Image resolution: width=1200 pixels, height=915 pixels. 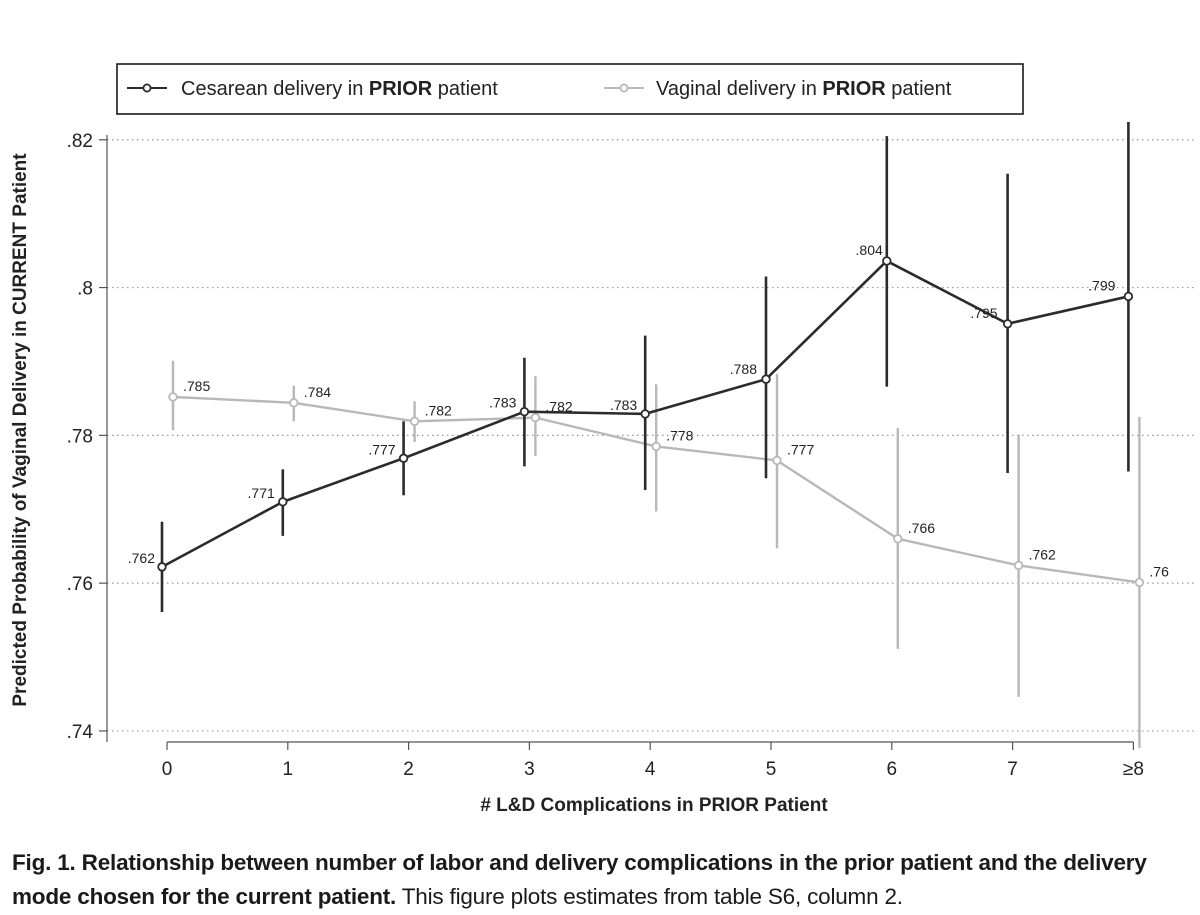 I want to click on data-label: .771, so click(x=261, y=493).